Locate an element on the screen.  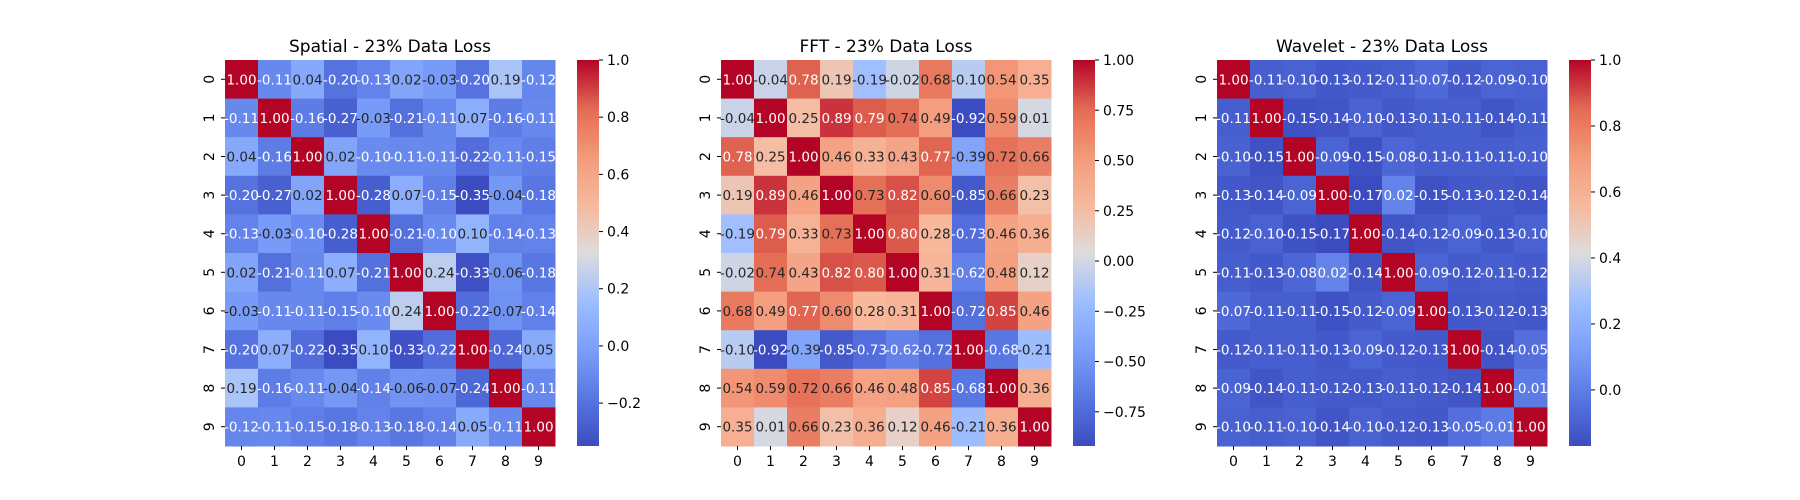
cell-value-label: 0.46 is located at coordinates (935, 428).